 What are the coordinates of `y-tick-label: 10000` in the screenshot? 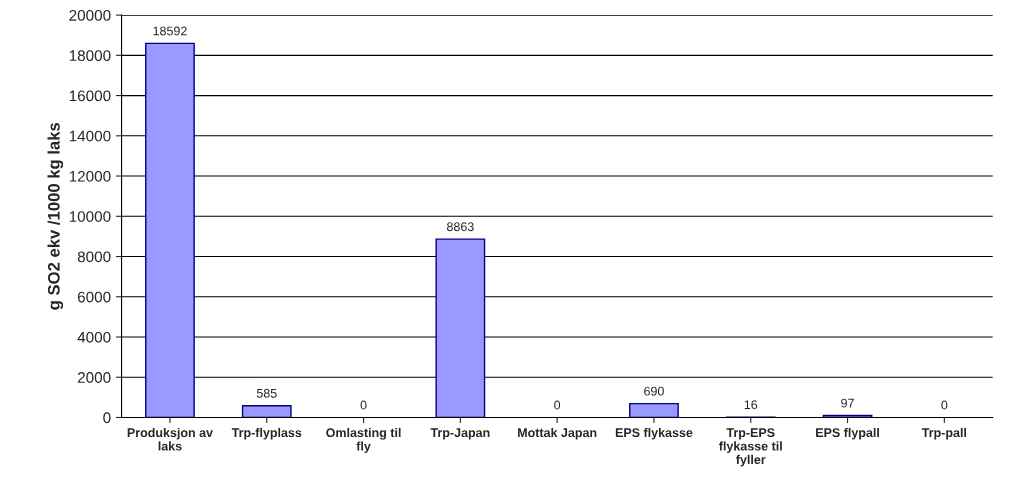 It's located at (90, 216).